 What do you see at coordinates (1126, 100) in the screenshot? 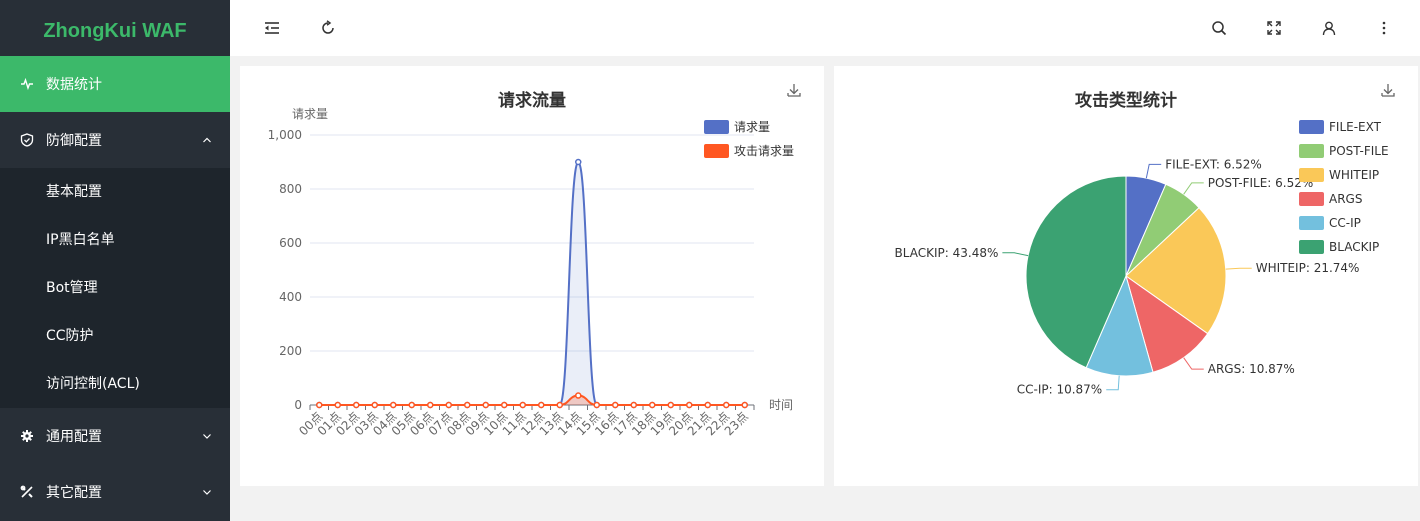
I see `attack-chart-title: 攻击类型统计` at bounding box center [1126, 100].